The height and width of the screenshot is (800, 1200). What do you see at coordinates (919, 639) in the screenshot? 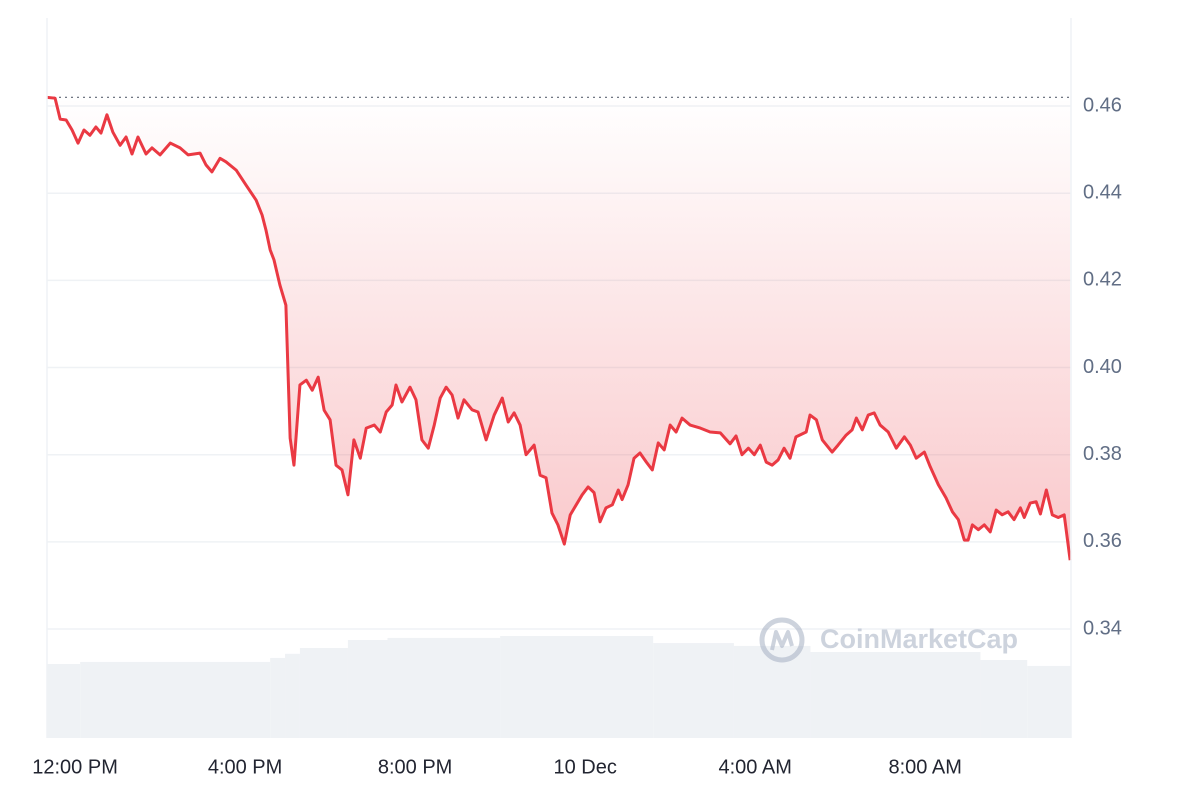
I see `watermark-text: CoinMarketCap` at bounding box center [919, 639].